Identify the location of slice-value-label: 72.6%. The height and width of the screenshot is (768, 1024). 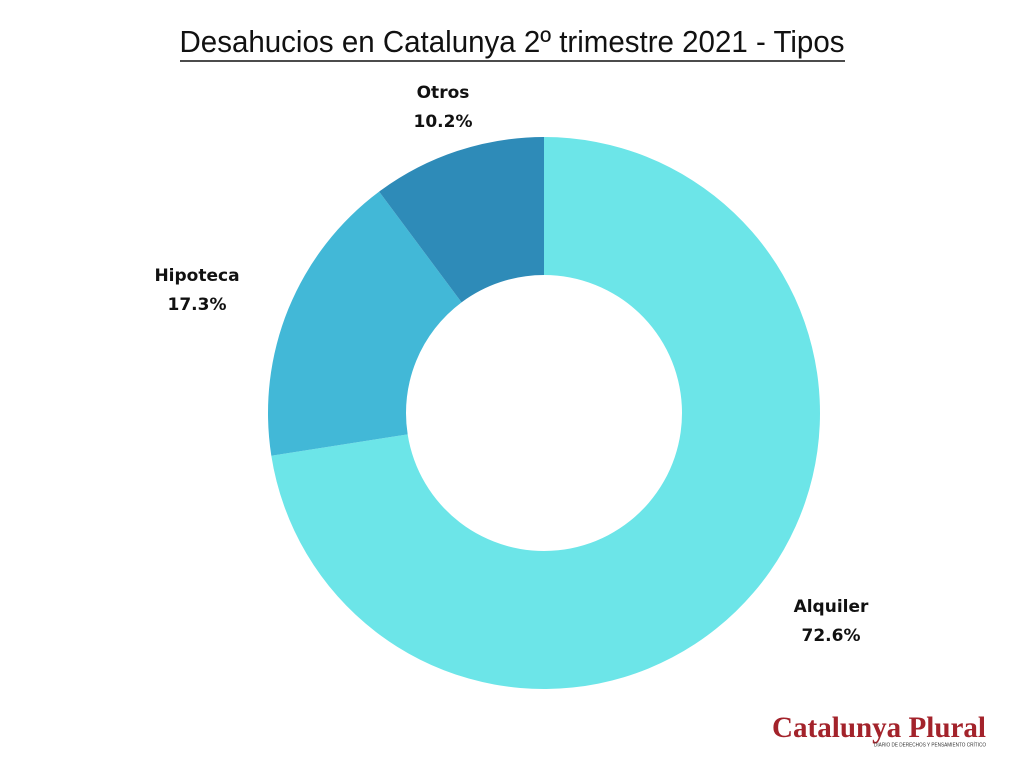
(831, 636).